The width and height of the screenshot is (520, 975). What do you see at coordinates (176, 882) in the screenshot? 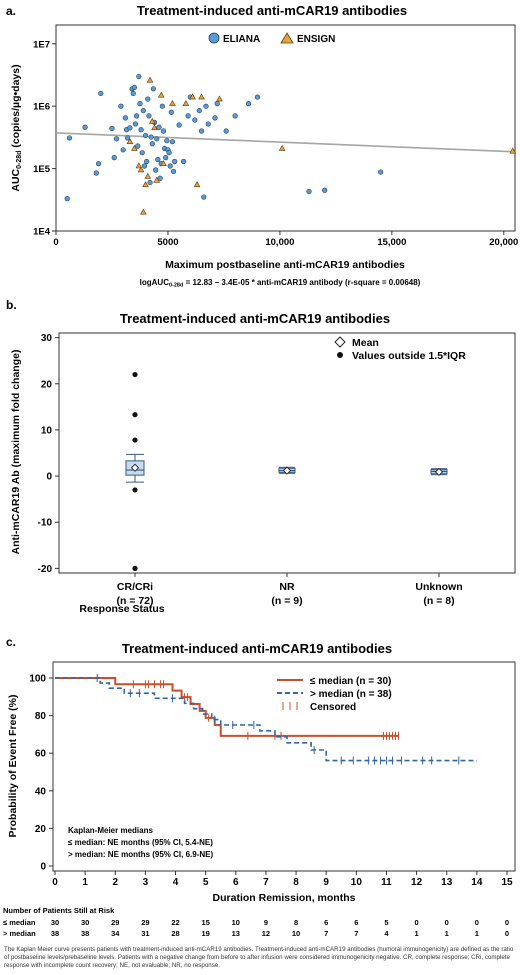
I see `panel-c-xtick-label: 4` at bounding box center [176, 882].